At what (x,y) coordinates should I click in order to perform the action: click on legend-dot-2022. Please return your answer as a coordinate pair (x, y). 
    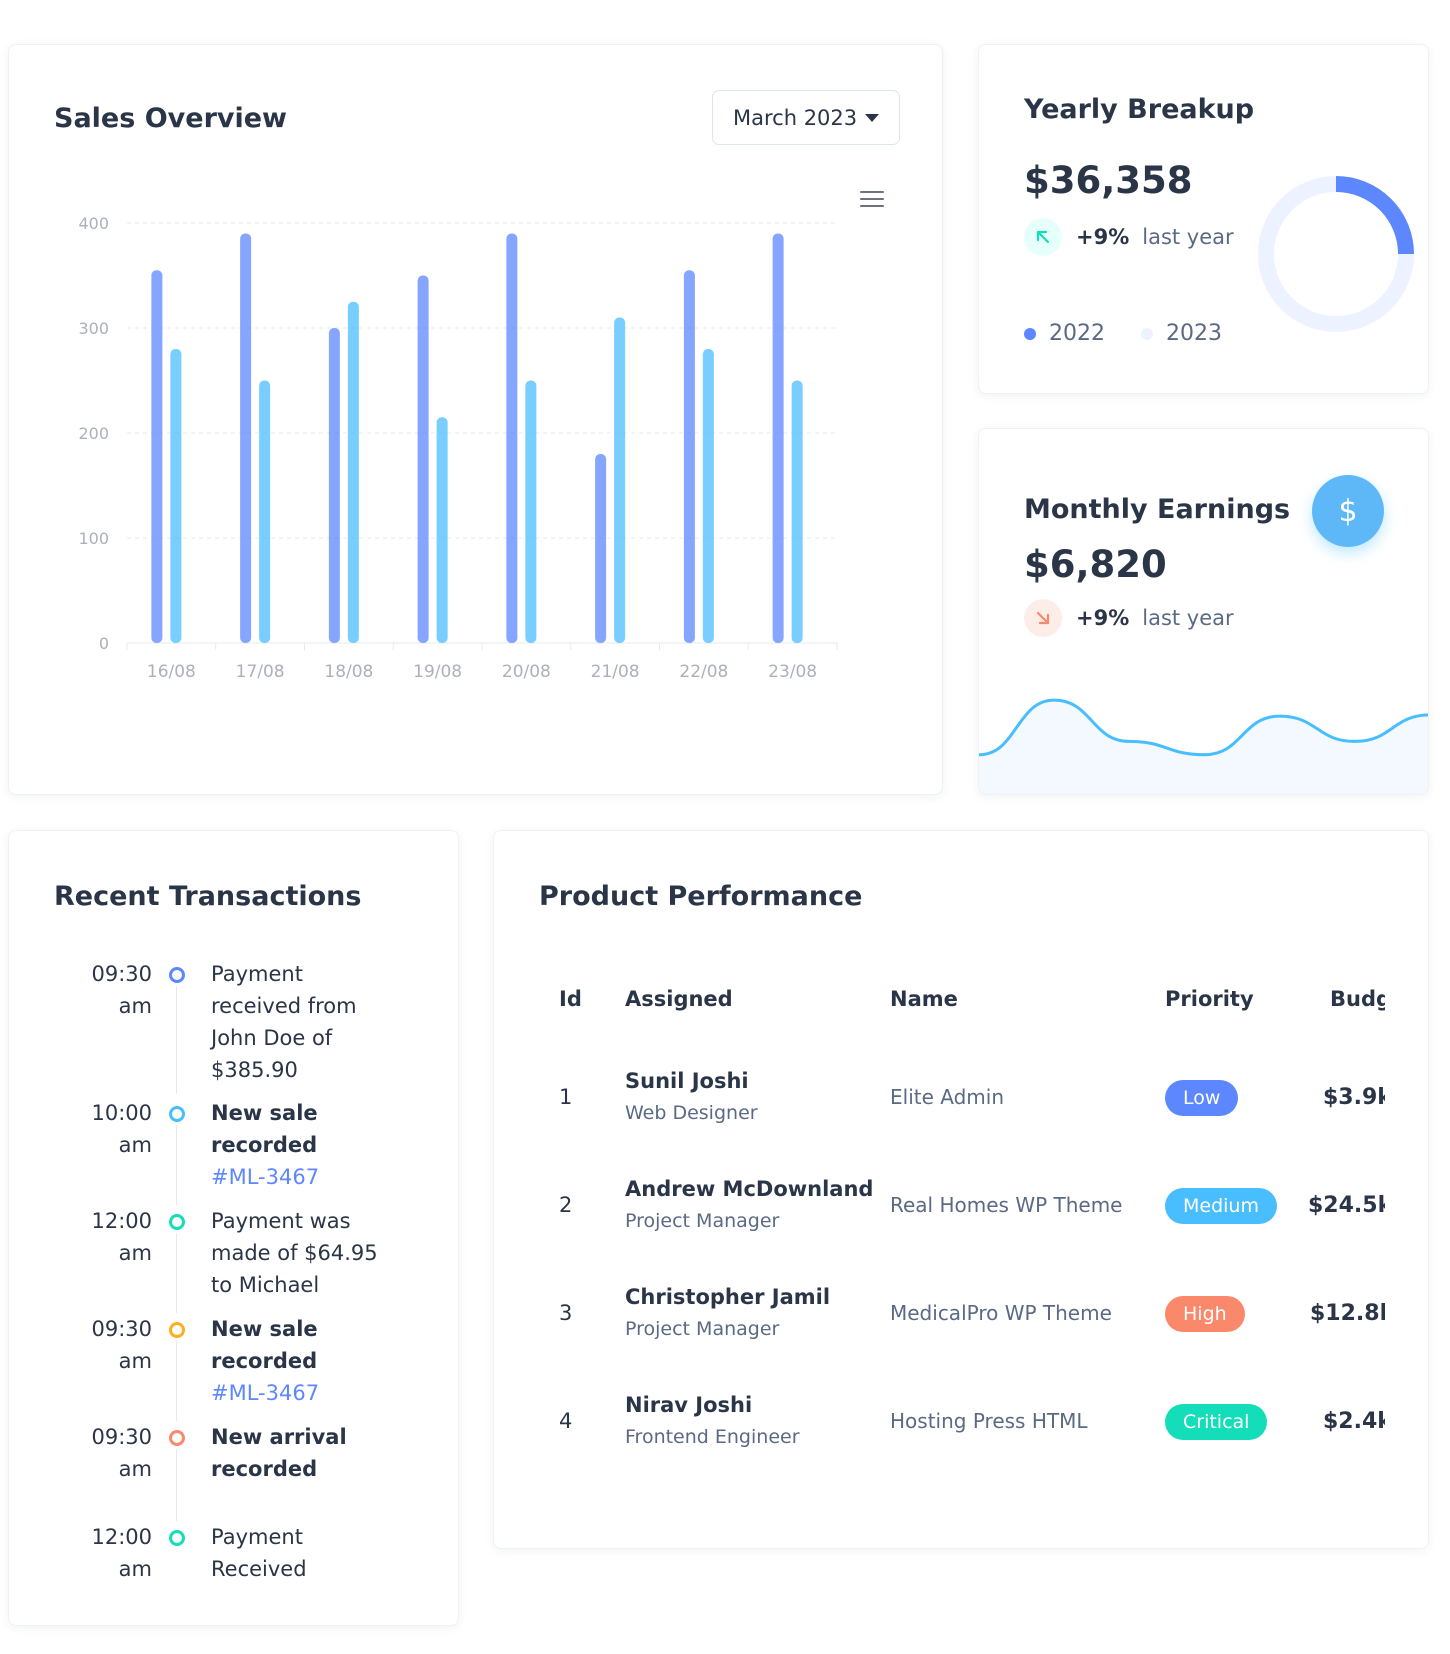
    Looking at the image, I should click on (1030, 333).